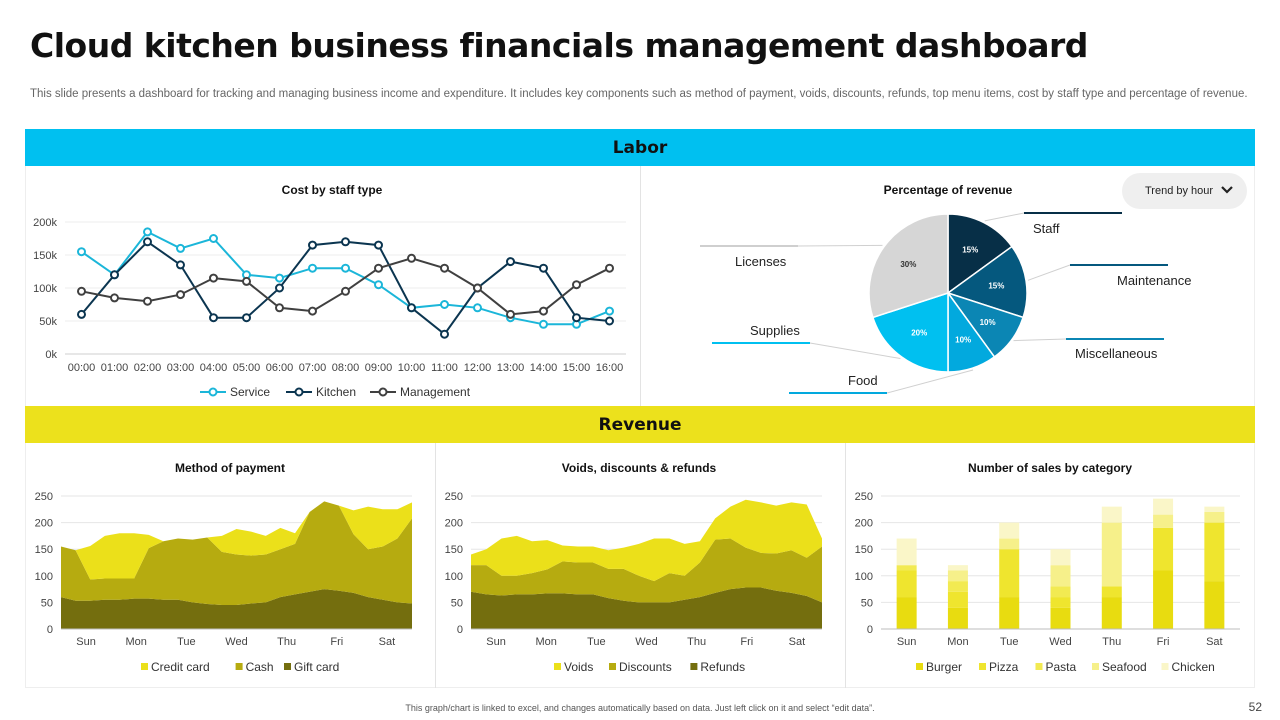 This screenshot has height=720, width=1280. I want to click on voids-discounts-refunds-legend-label-refunds: Refunds, so click(722, 667).